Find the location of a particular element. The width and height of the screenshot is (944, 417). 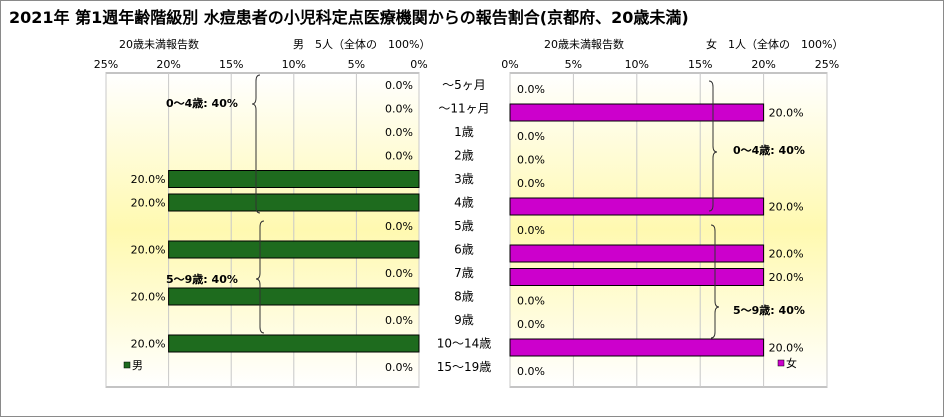

left-x-ticks: 0% 5% 10% 15% 20% 25% is located at coordinates (261, 64).